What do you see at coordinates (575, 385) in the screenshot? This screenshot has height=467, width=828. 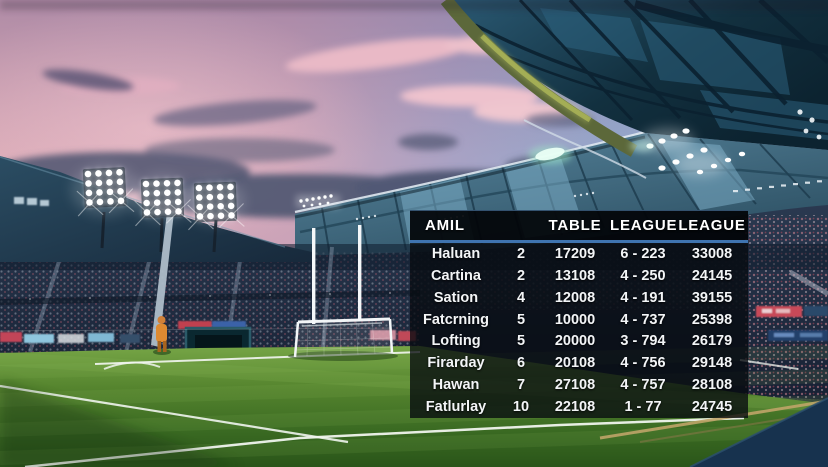 I see `team-table-value: 27108` at bounding box center [575, 385].